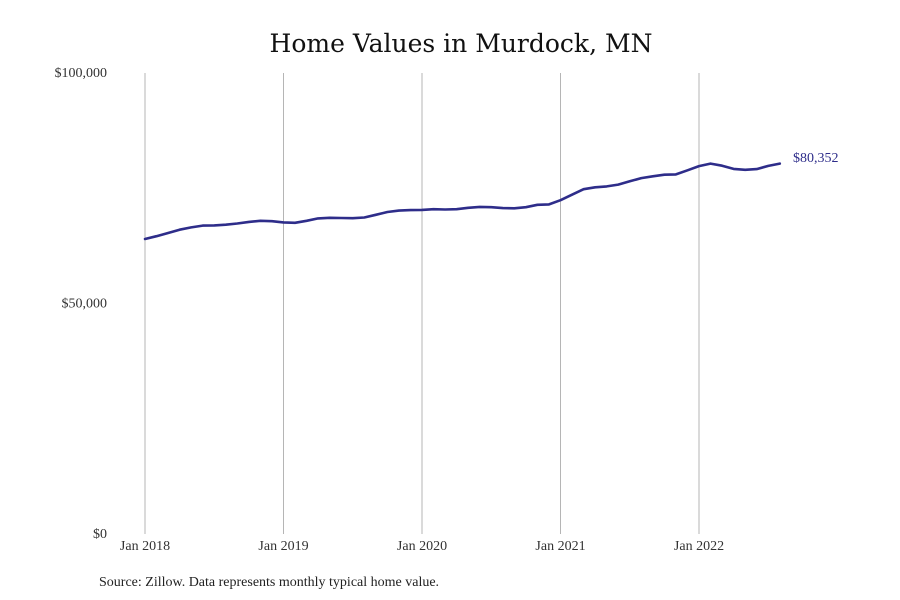  What do you see at coordinates (816, 158) in the screenshot?
I see `latest-value-label: $80,352` at bounding box center [816, 158].